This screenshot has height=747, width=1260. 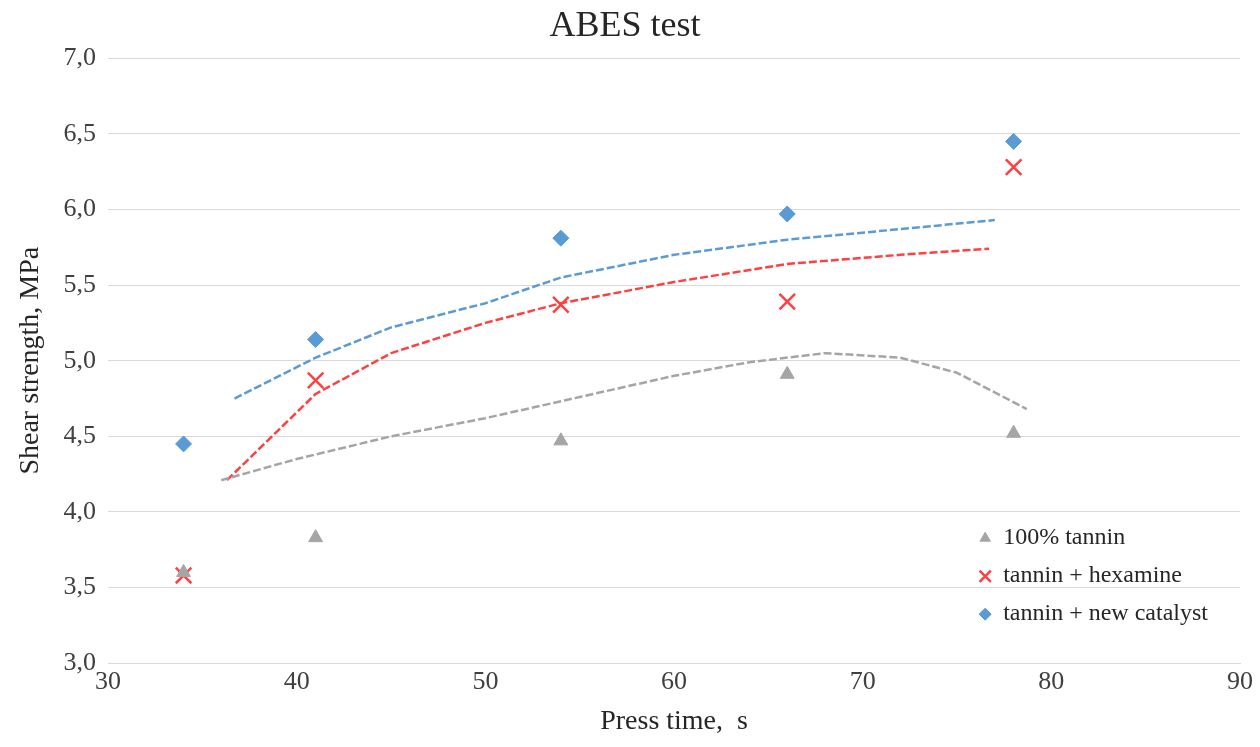 What do you see at coordinates (1093, 574) in the screenshot?
I see `legend-label: tannin + hexamine` at bounding box center [1093, 574].